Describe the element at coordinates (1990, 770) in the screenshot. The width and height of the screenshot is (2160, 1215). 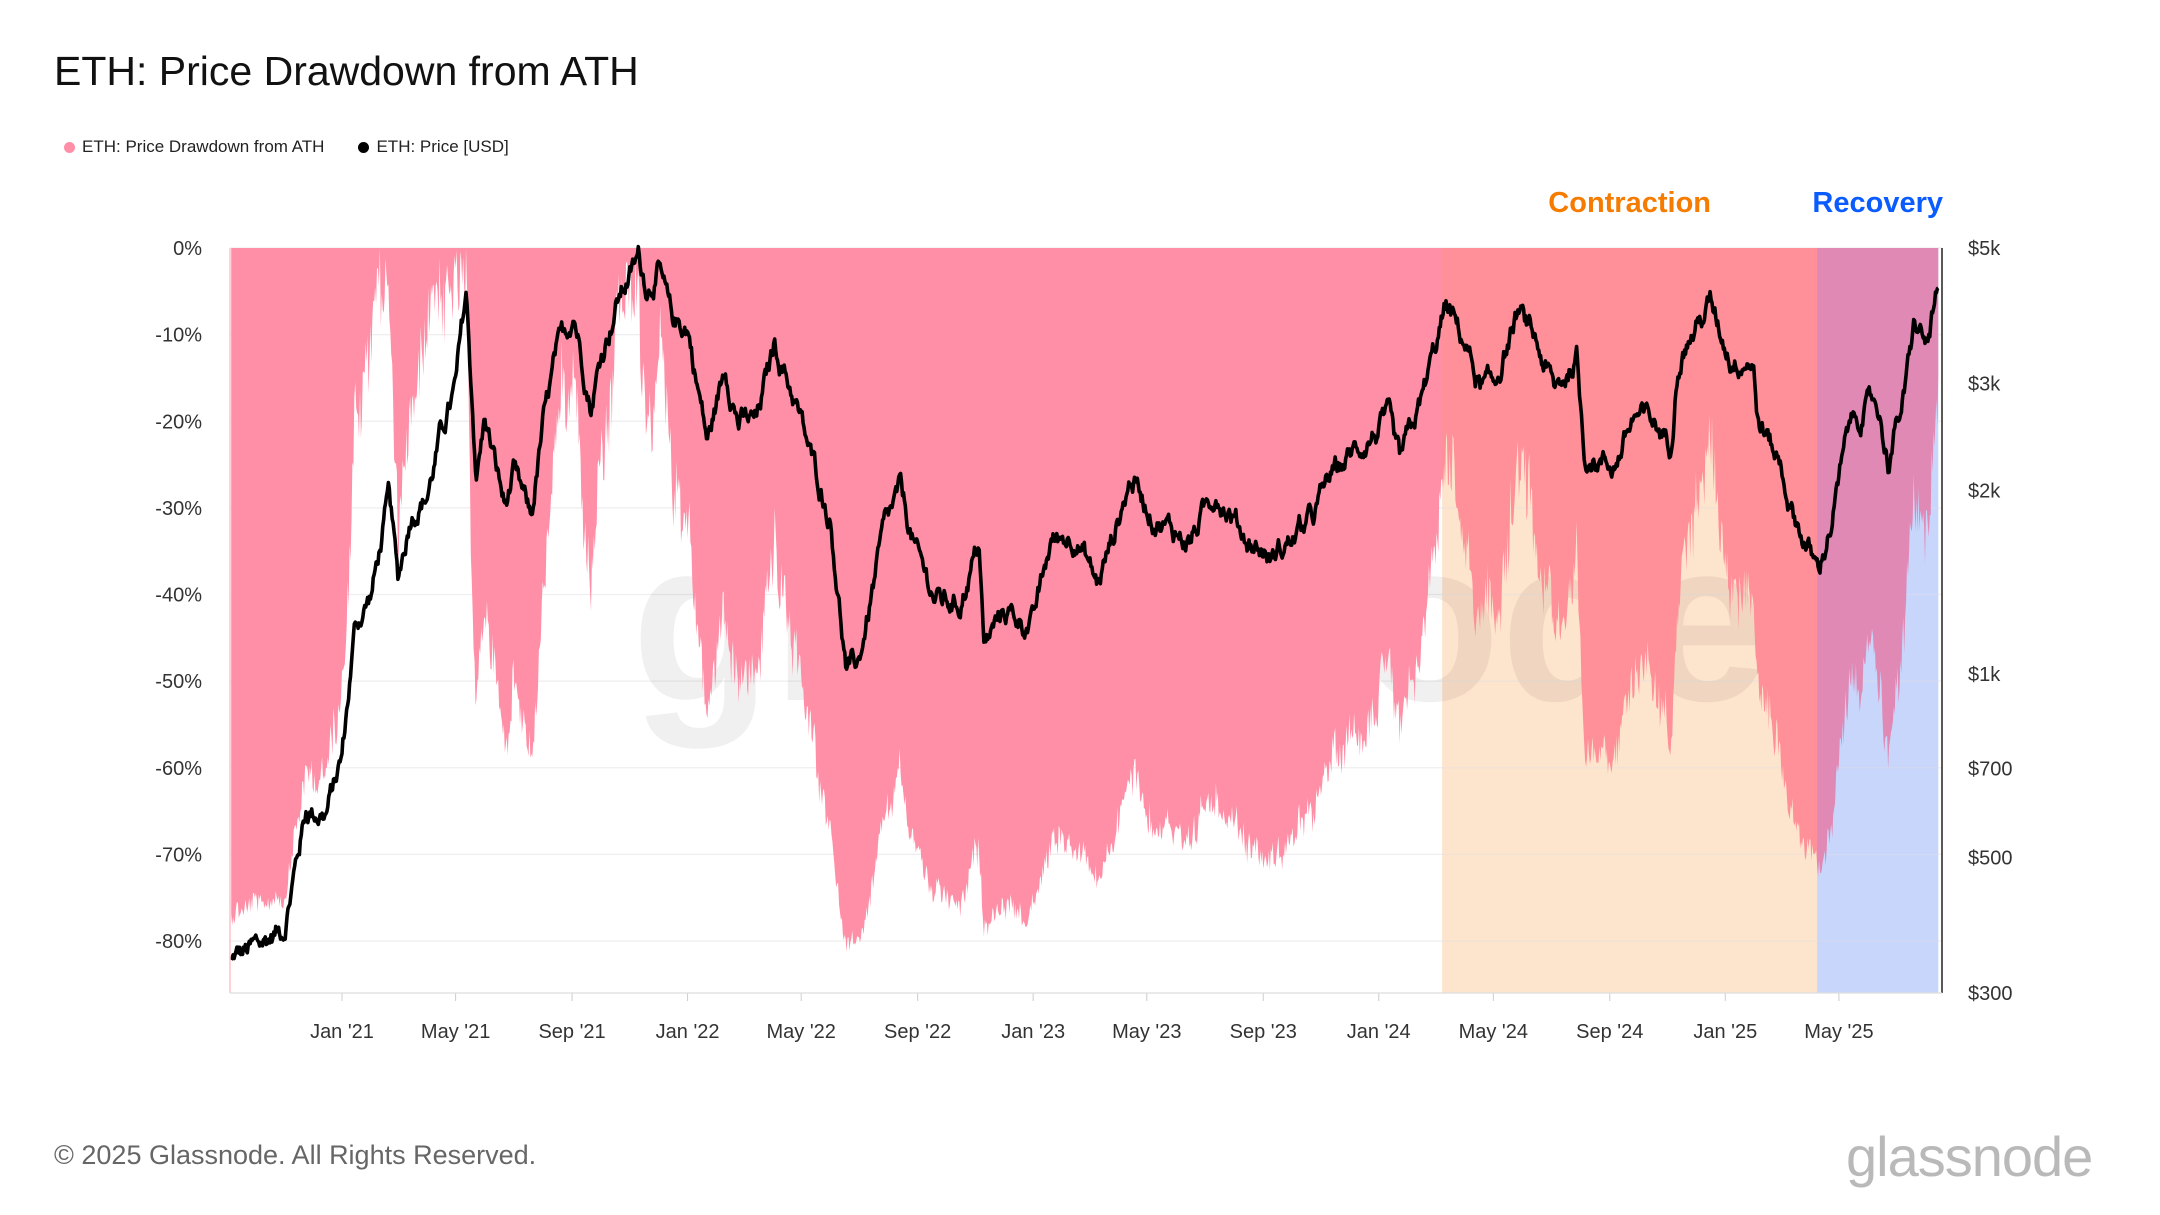
I see `y-right-tick-label: $700` at that location.